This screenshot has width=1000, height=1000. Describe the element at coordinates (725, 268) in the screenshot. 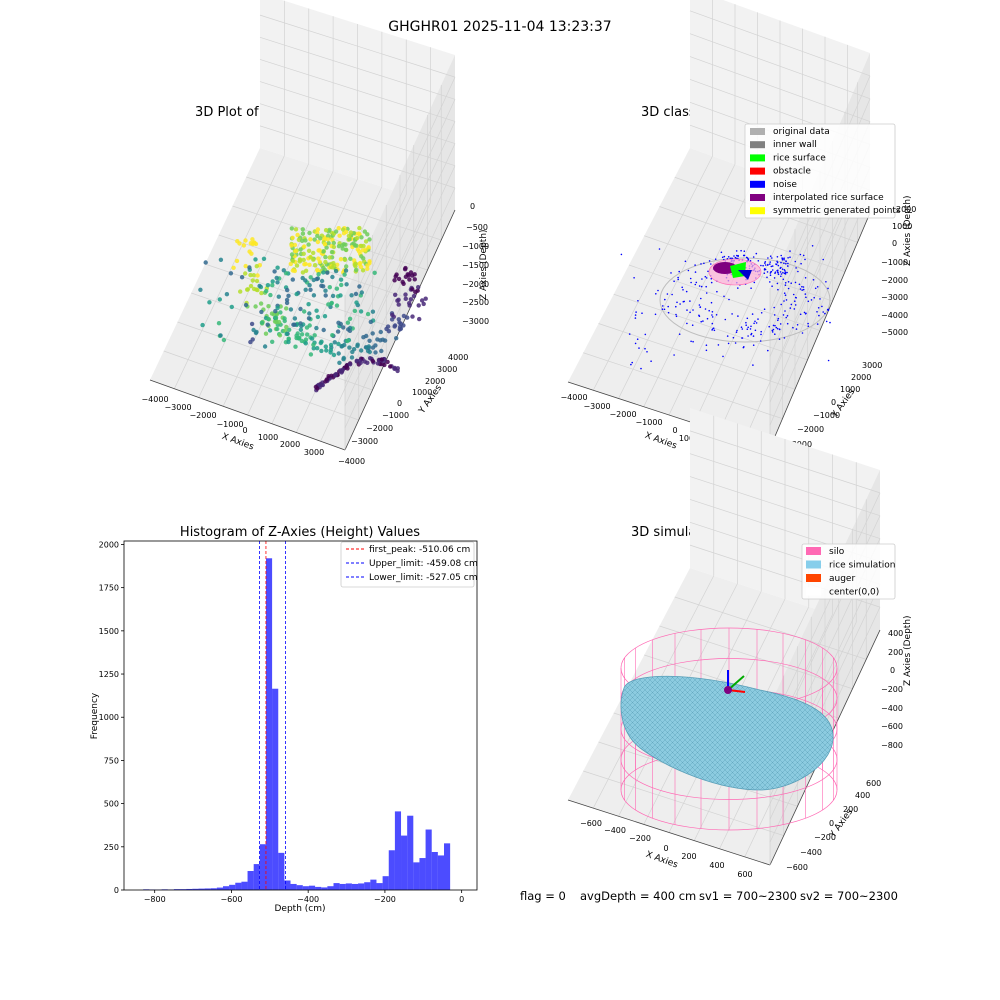

I see `interpolated-rice-surface-mark` at that location.